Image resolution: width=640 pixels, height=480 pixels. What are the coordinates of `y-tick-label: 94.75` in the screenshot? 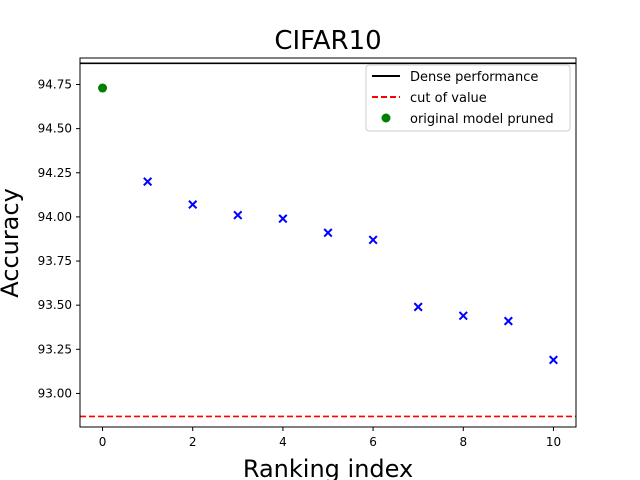 It's located at (55, 84).